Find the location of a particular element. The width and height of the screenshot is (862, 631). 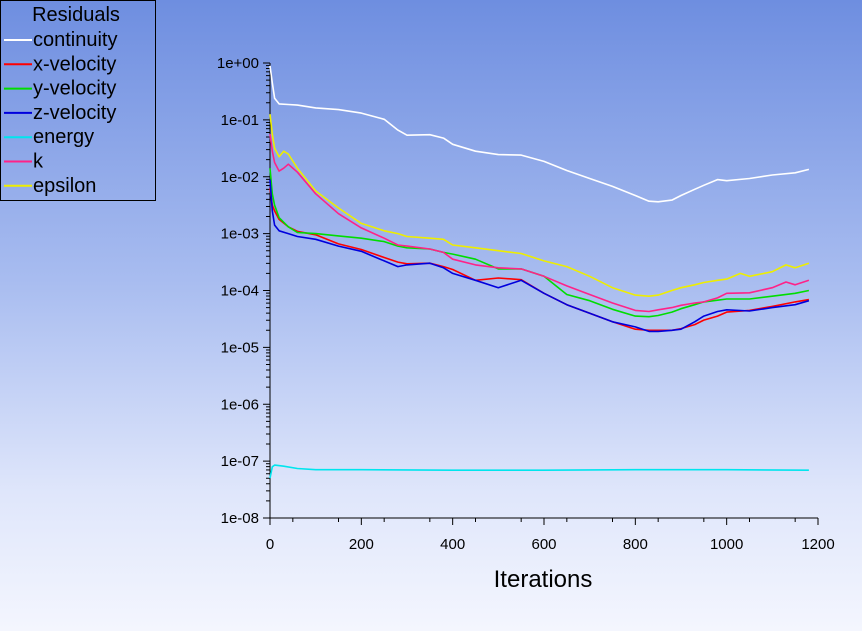

legend-box is located at coordinates (78, 100).